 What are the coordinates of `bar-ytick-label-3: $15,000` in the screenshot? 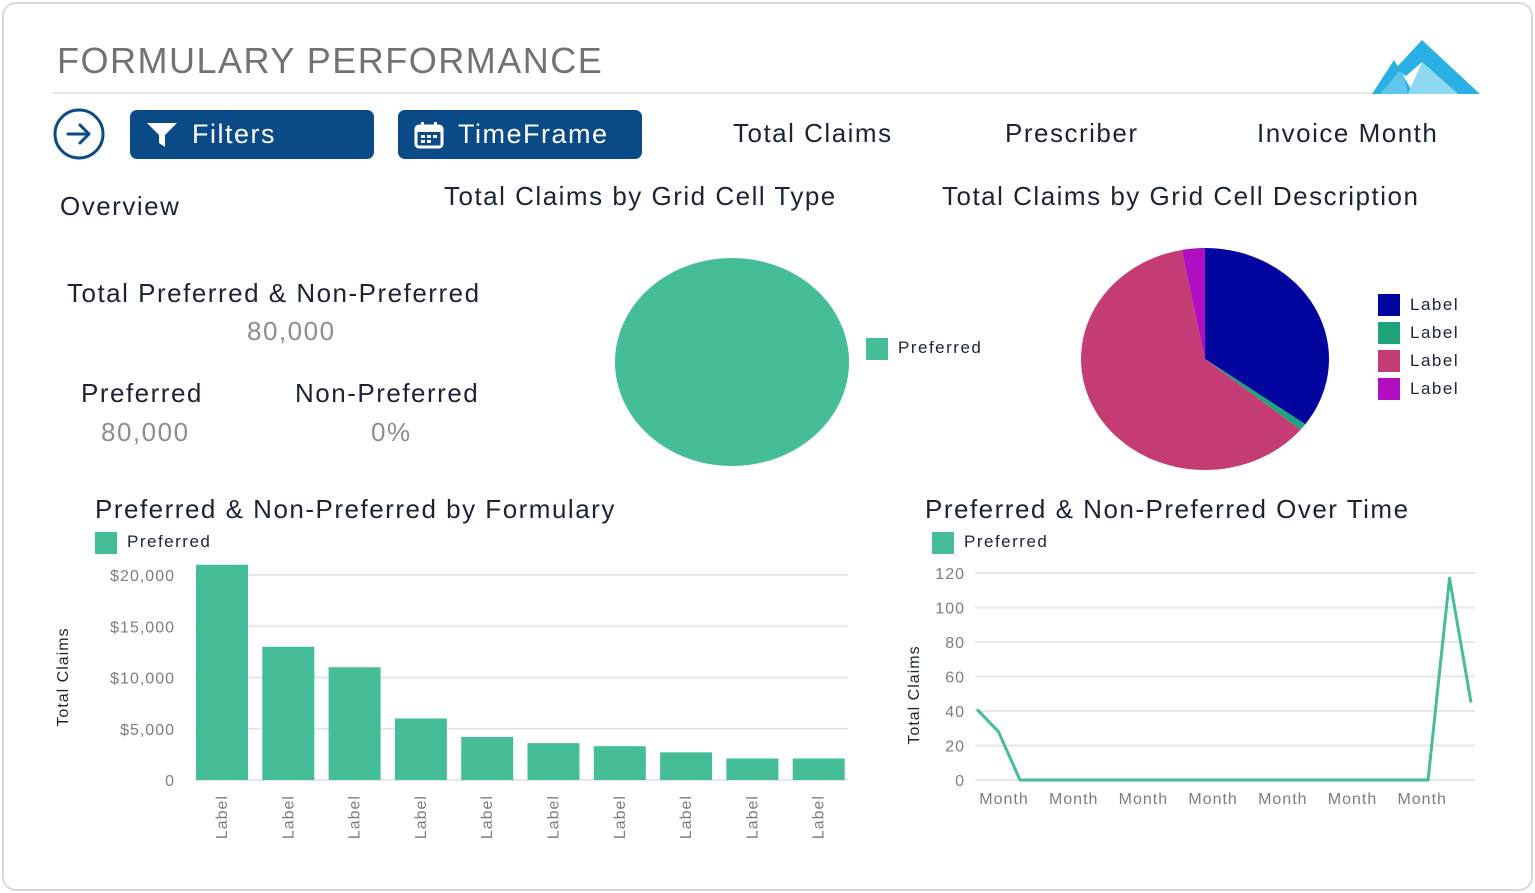 It's located at (142, 627).